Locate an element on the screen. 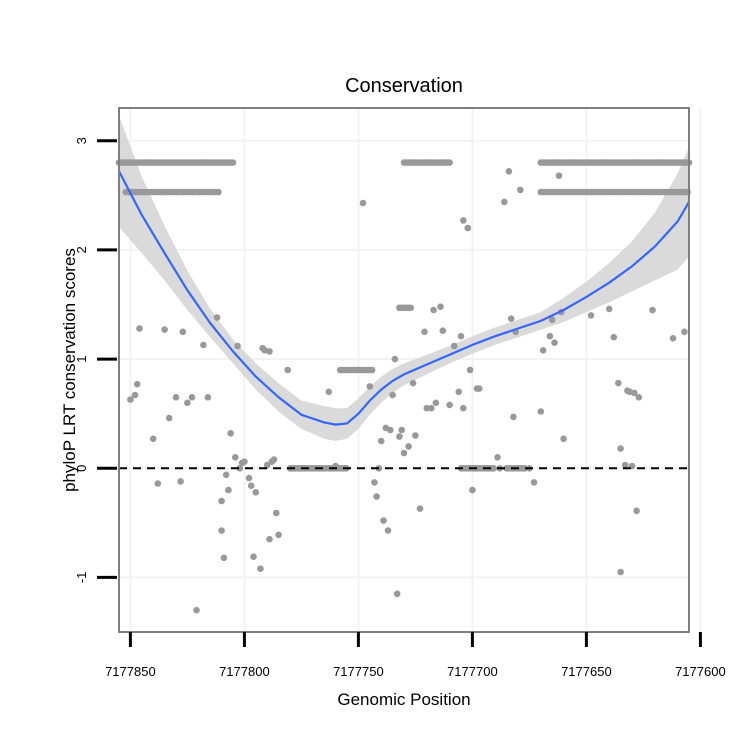  x-tick-label: 7177650 is located at coordinates (586, 671).